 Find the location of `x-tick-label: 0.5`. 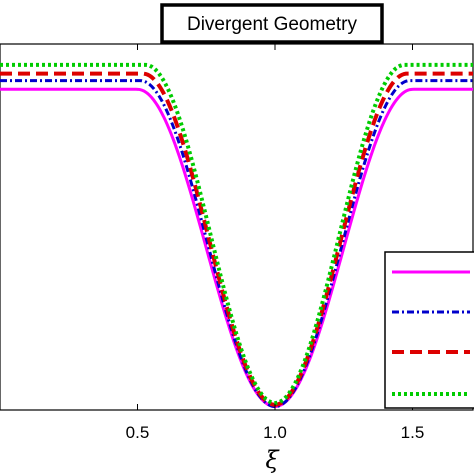

x-tick-label: 0.5 is located at coordinates (138, 432).